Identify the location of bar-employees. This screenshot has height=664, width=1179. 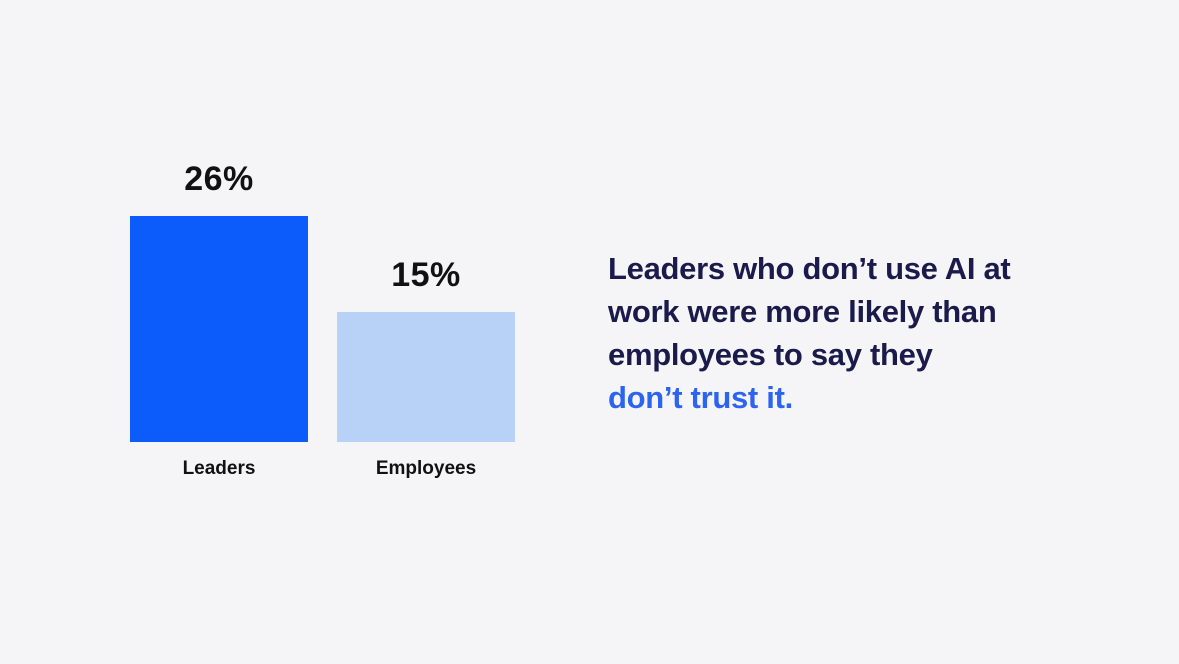
(426, 377).